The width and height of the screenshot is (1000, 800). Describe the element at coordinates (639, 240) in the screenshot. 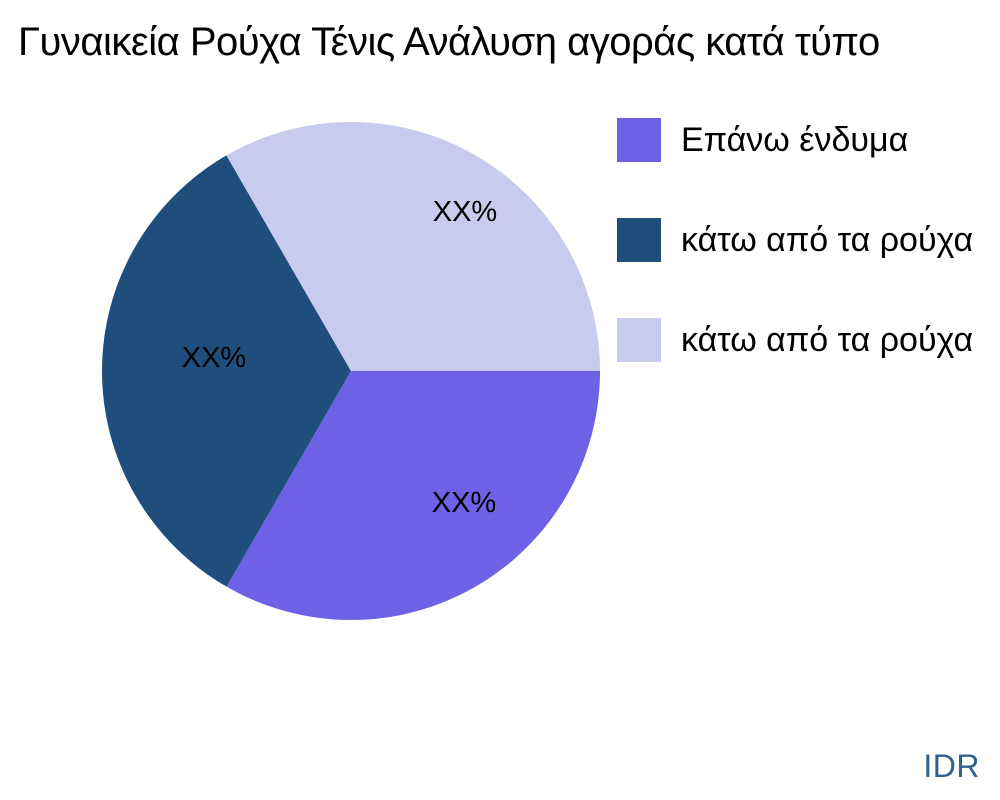

I see `legend-swatch-under-clothes-dark` at that location.